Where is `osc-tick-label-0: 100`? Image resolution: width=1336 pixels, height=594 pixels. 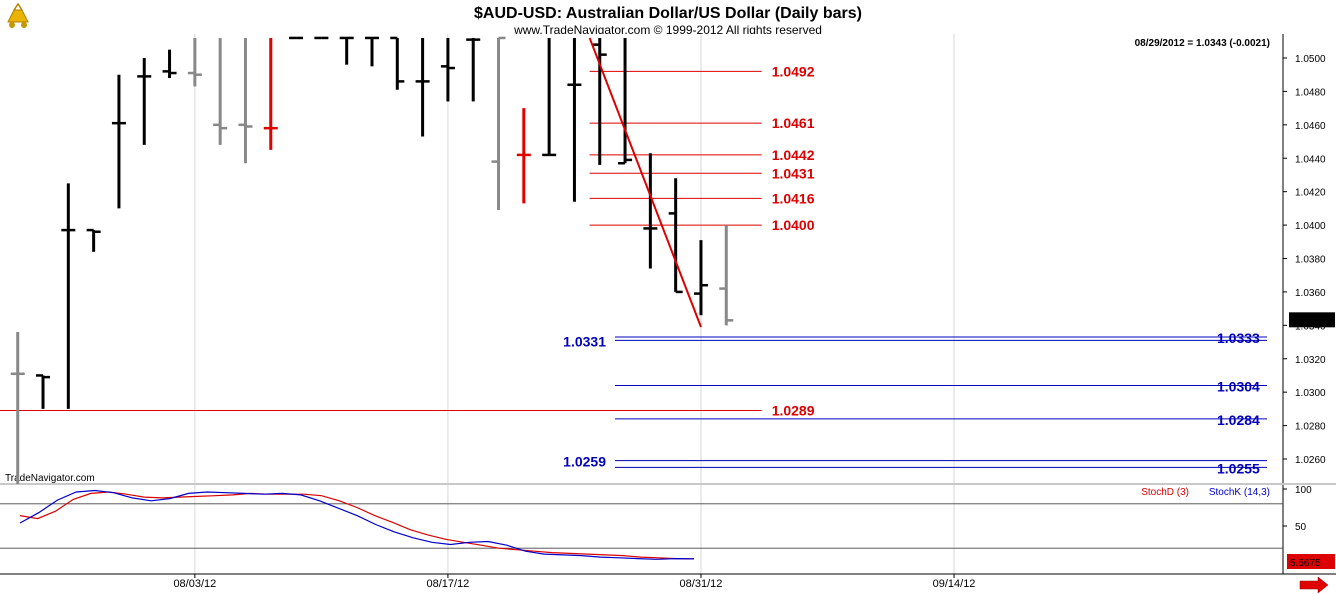 osc-tick-label-0: 100 is located at coordinates (1303, 490).